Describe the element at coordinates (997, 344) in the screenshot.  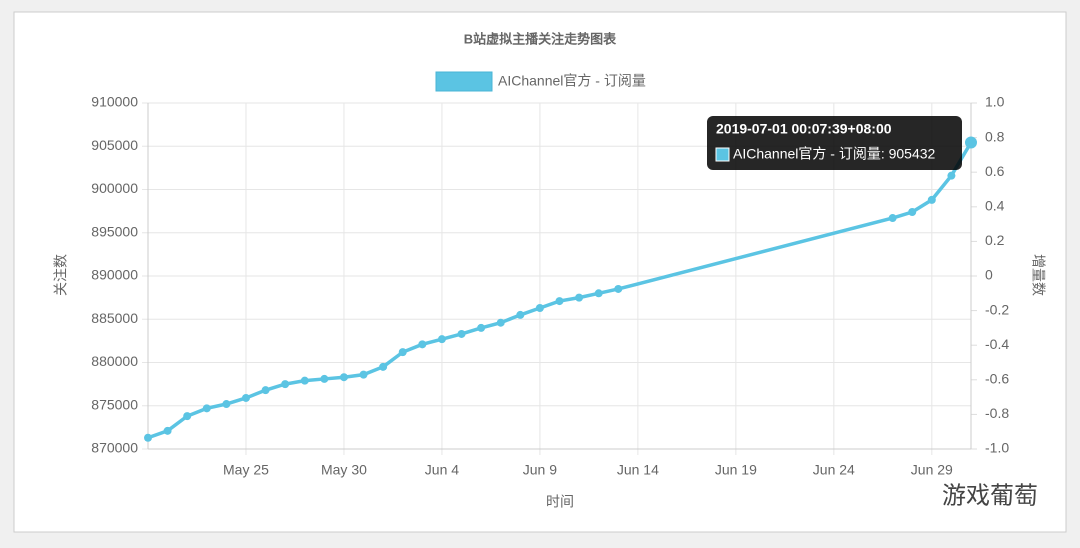
I see `y2-tick-label: -0.4` at that location.